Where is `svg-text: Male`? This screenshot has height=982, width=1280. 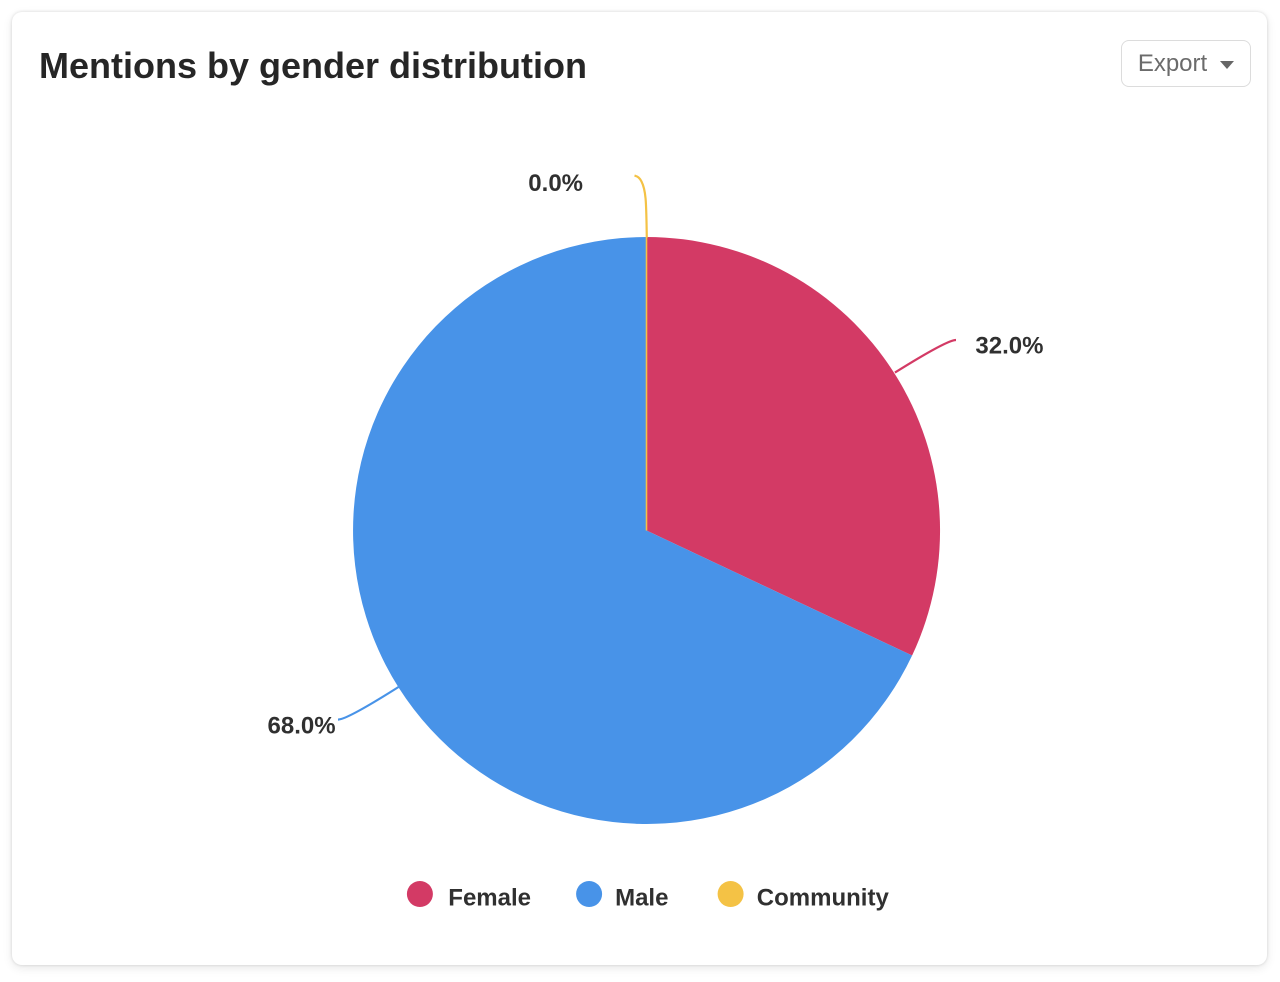 svg-text: Male is located at coordinates (641, 897).